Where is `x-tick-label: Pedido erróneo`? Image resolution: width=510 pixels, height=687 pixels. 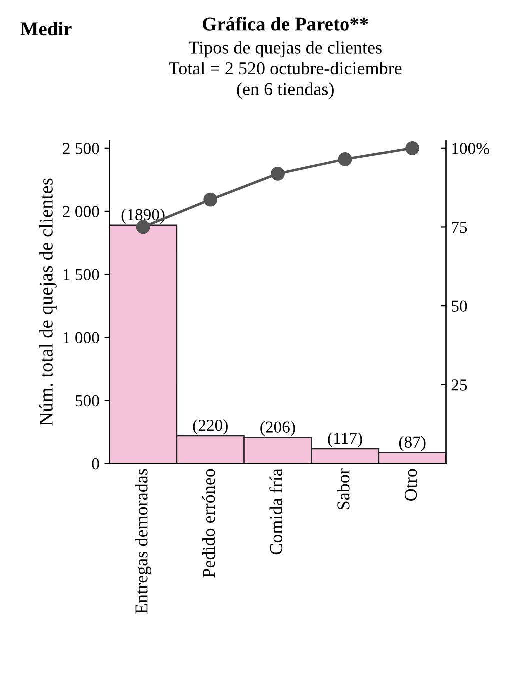 x-tick-label: Pedido erróneo is located at coordinates (209, 523).